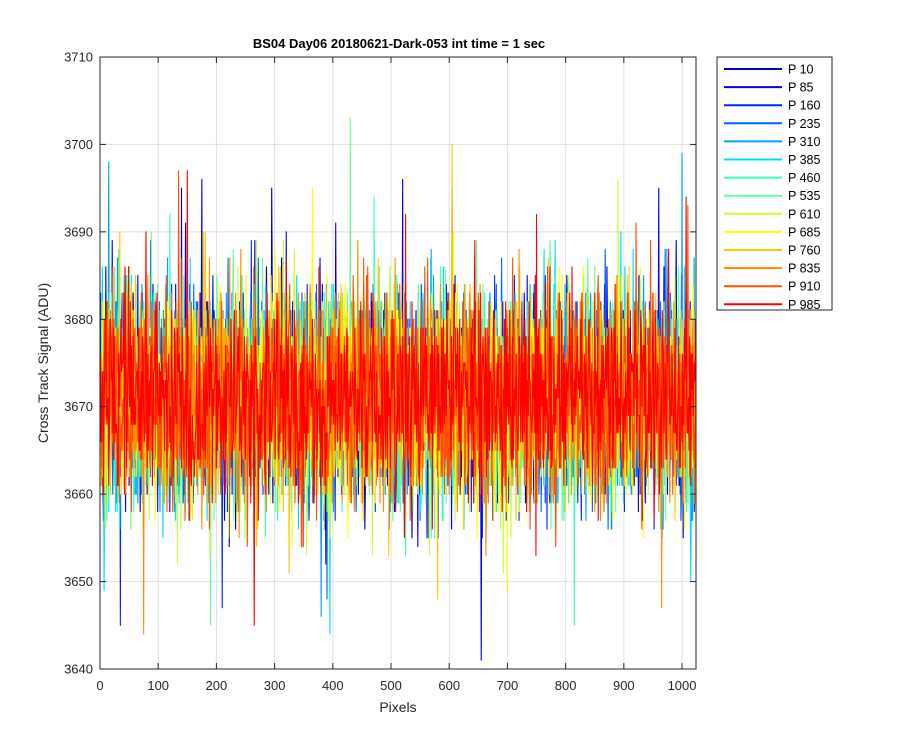 This screenshot has height=750, width=900. What do you see at coordinates (804, 305) in the screenshot?
I see `legend-label-p-985: P 985` at bounding box center [804, 305].